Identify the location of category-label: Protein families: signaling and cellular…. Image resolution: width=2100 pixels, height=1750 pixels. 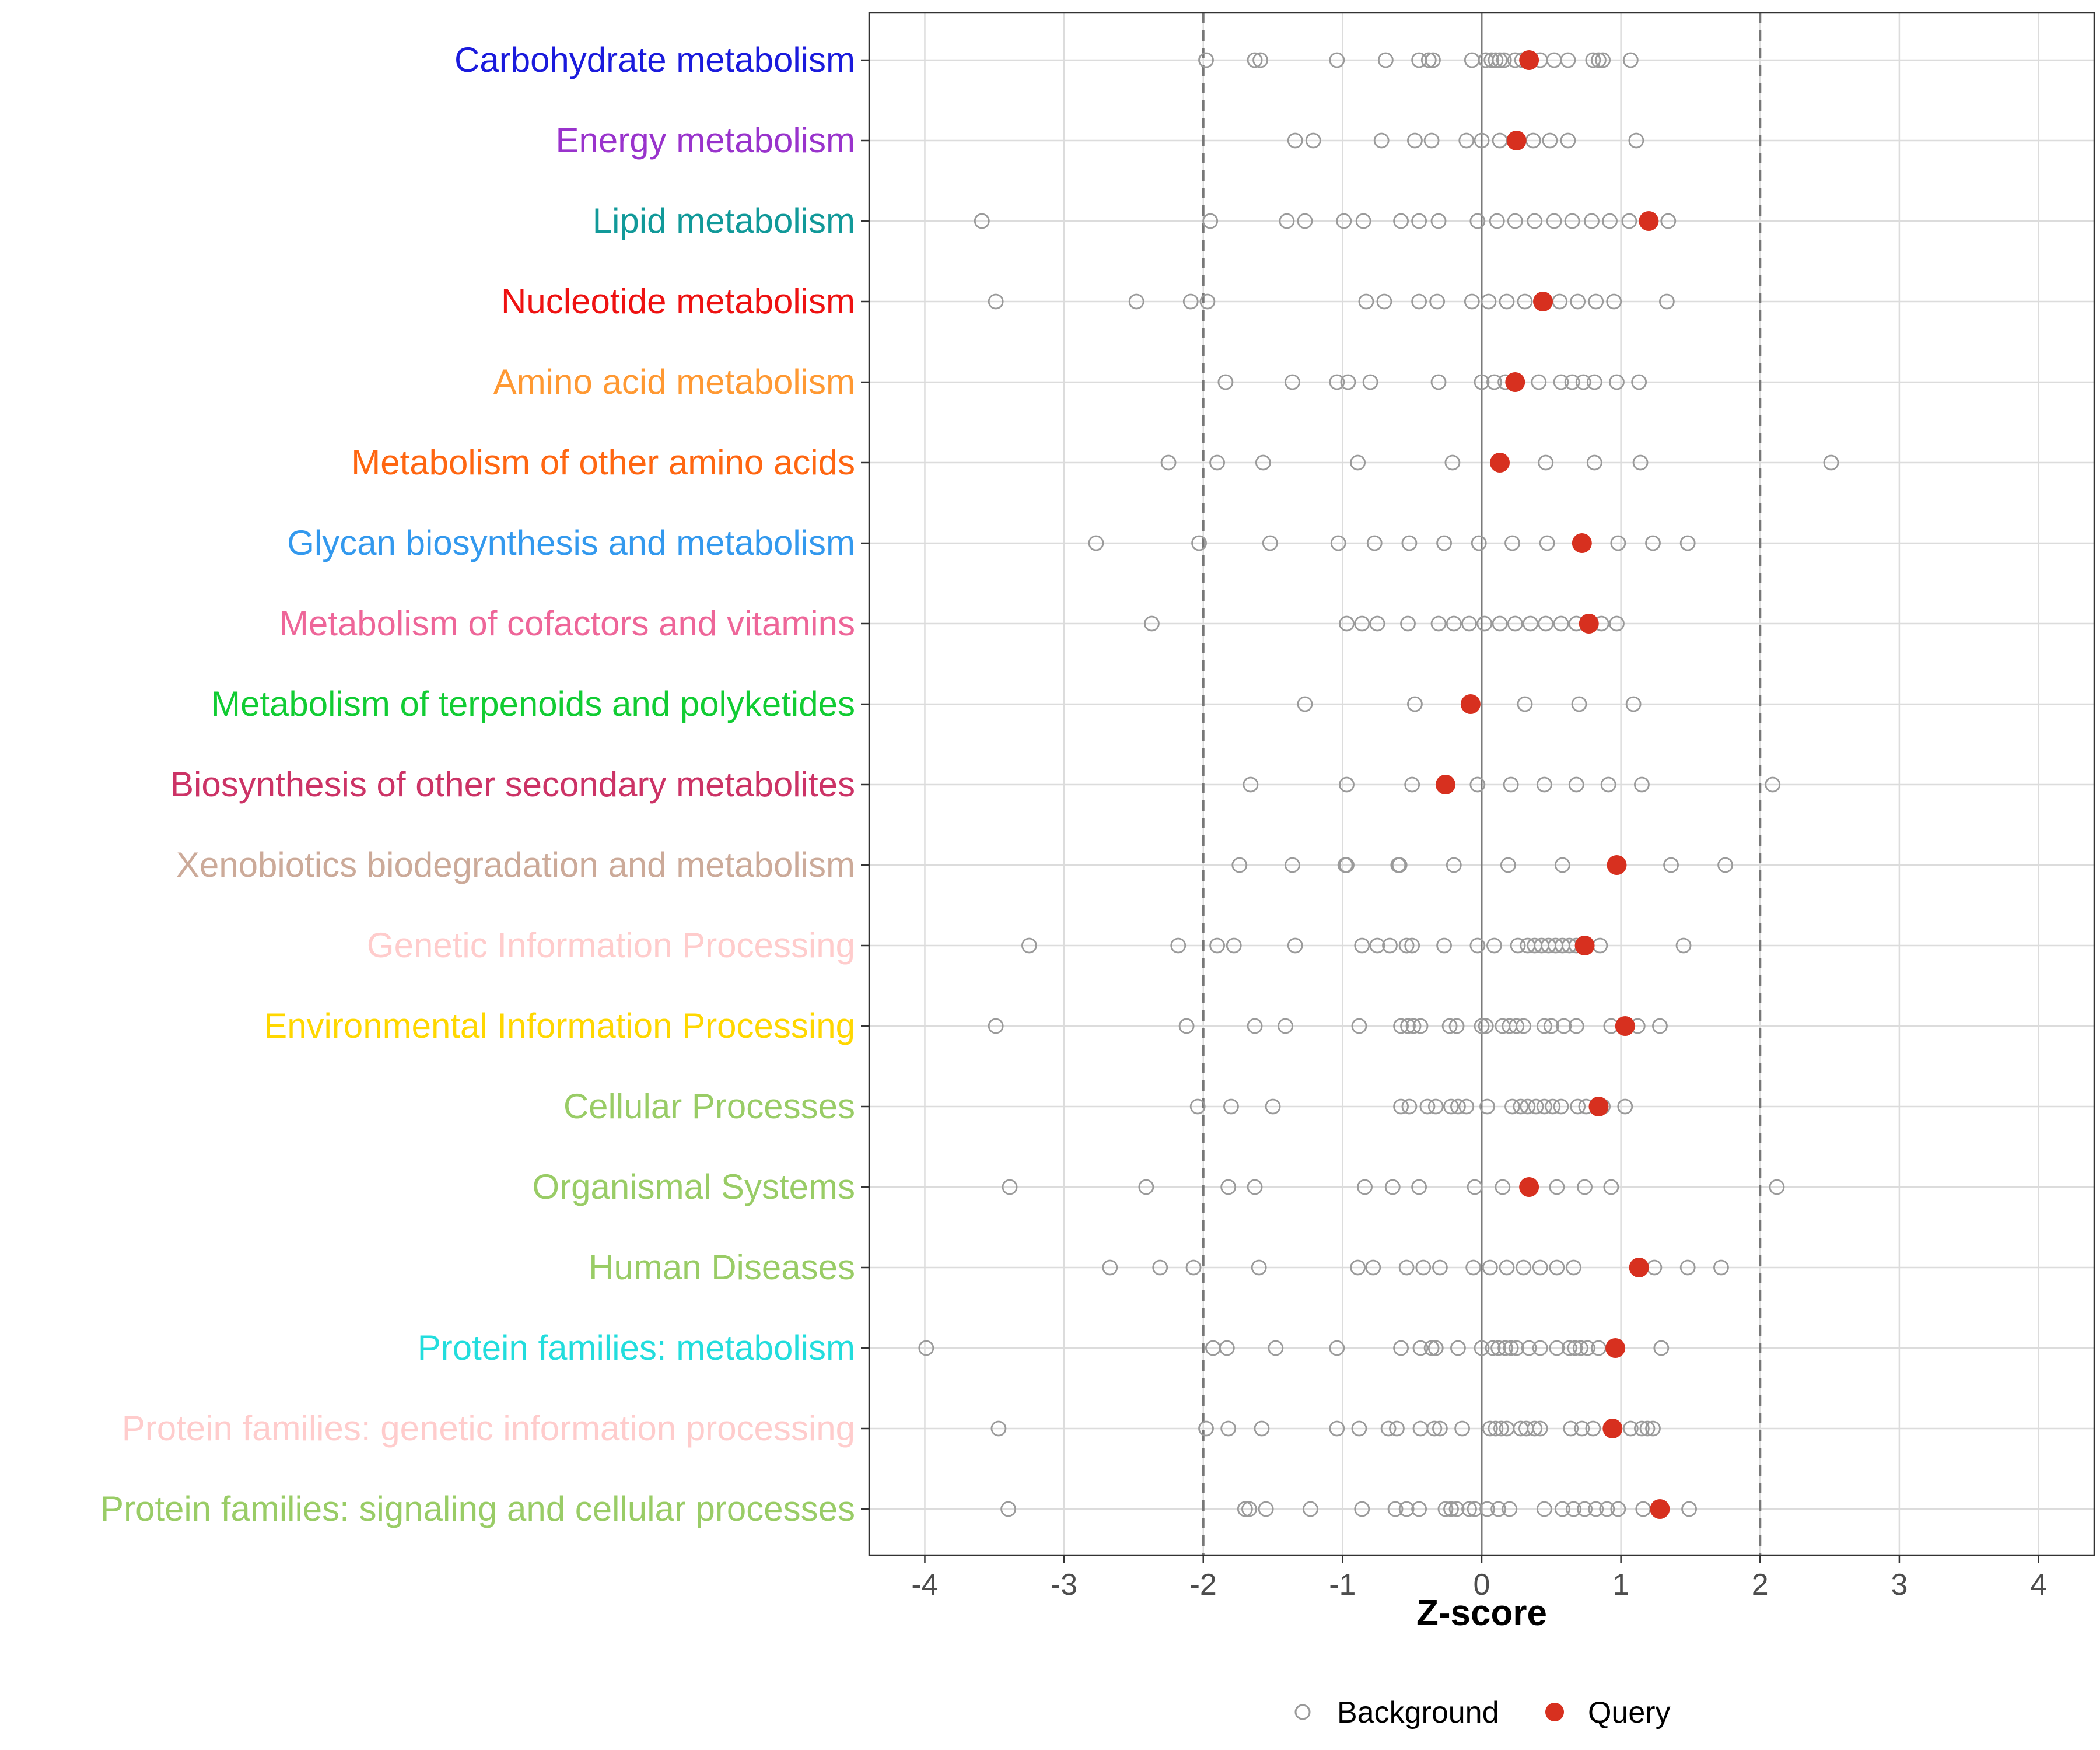
(477, 1508).